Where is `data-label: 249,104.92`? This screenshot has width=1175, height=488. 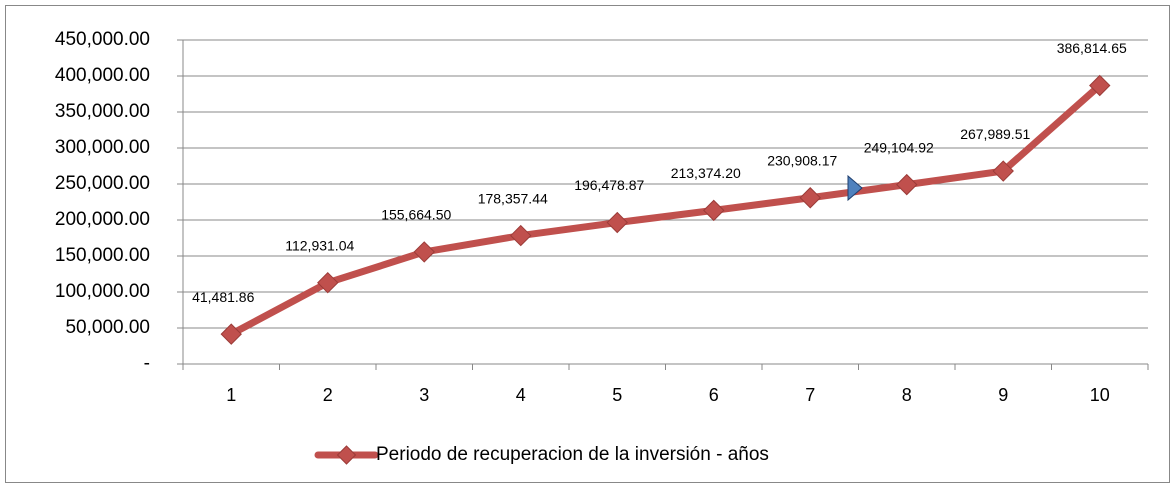
data-label: 249,104.92 is located at coordinates (899, 147).